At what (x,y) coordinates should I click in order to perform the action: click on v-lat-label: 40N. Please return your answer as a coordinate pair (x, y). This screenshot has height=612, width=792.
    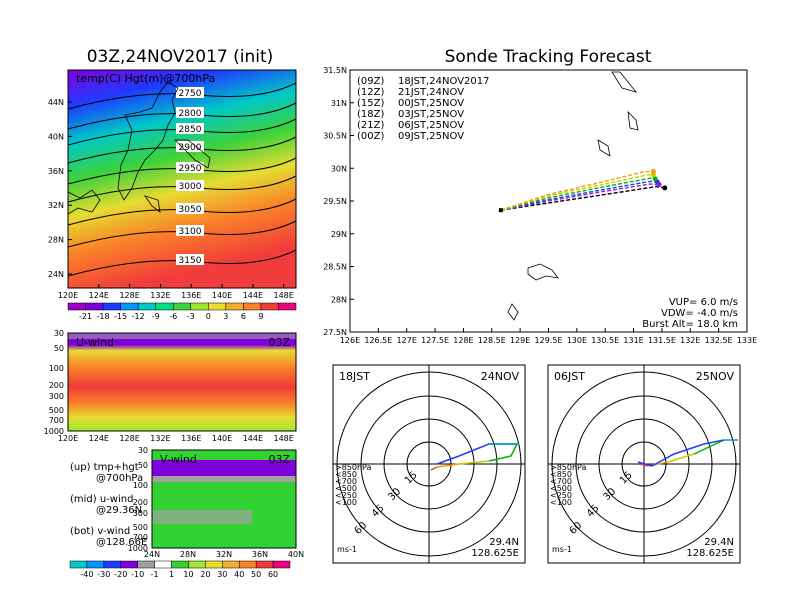
    Looking at the image, I should click on (296, 554).